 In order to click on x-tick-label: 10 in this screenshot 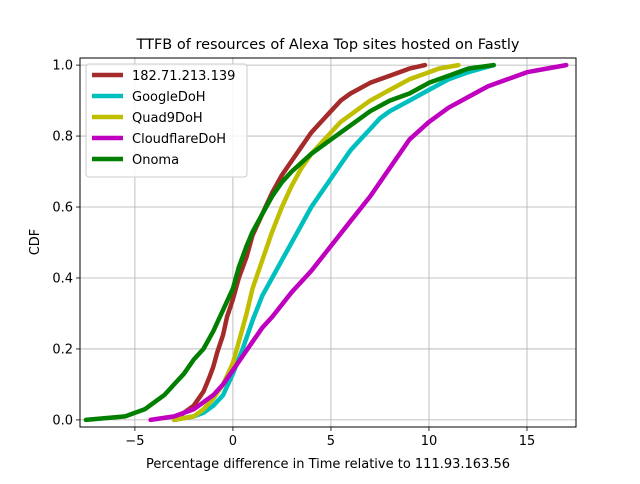, I will do `click(429, 441)`.